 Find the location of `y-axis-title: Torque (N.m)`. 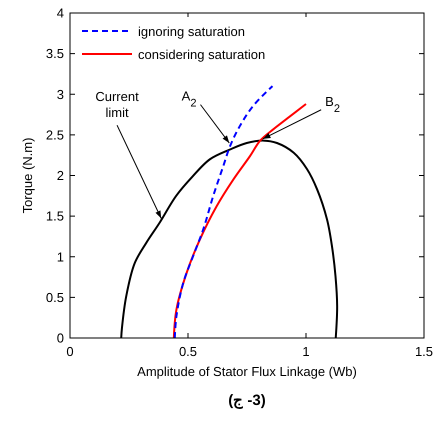

y-axis-title: Torque (N.m) is located at coordinates (27, 176).